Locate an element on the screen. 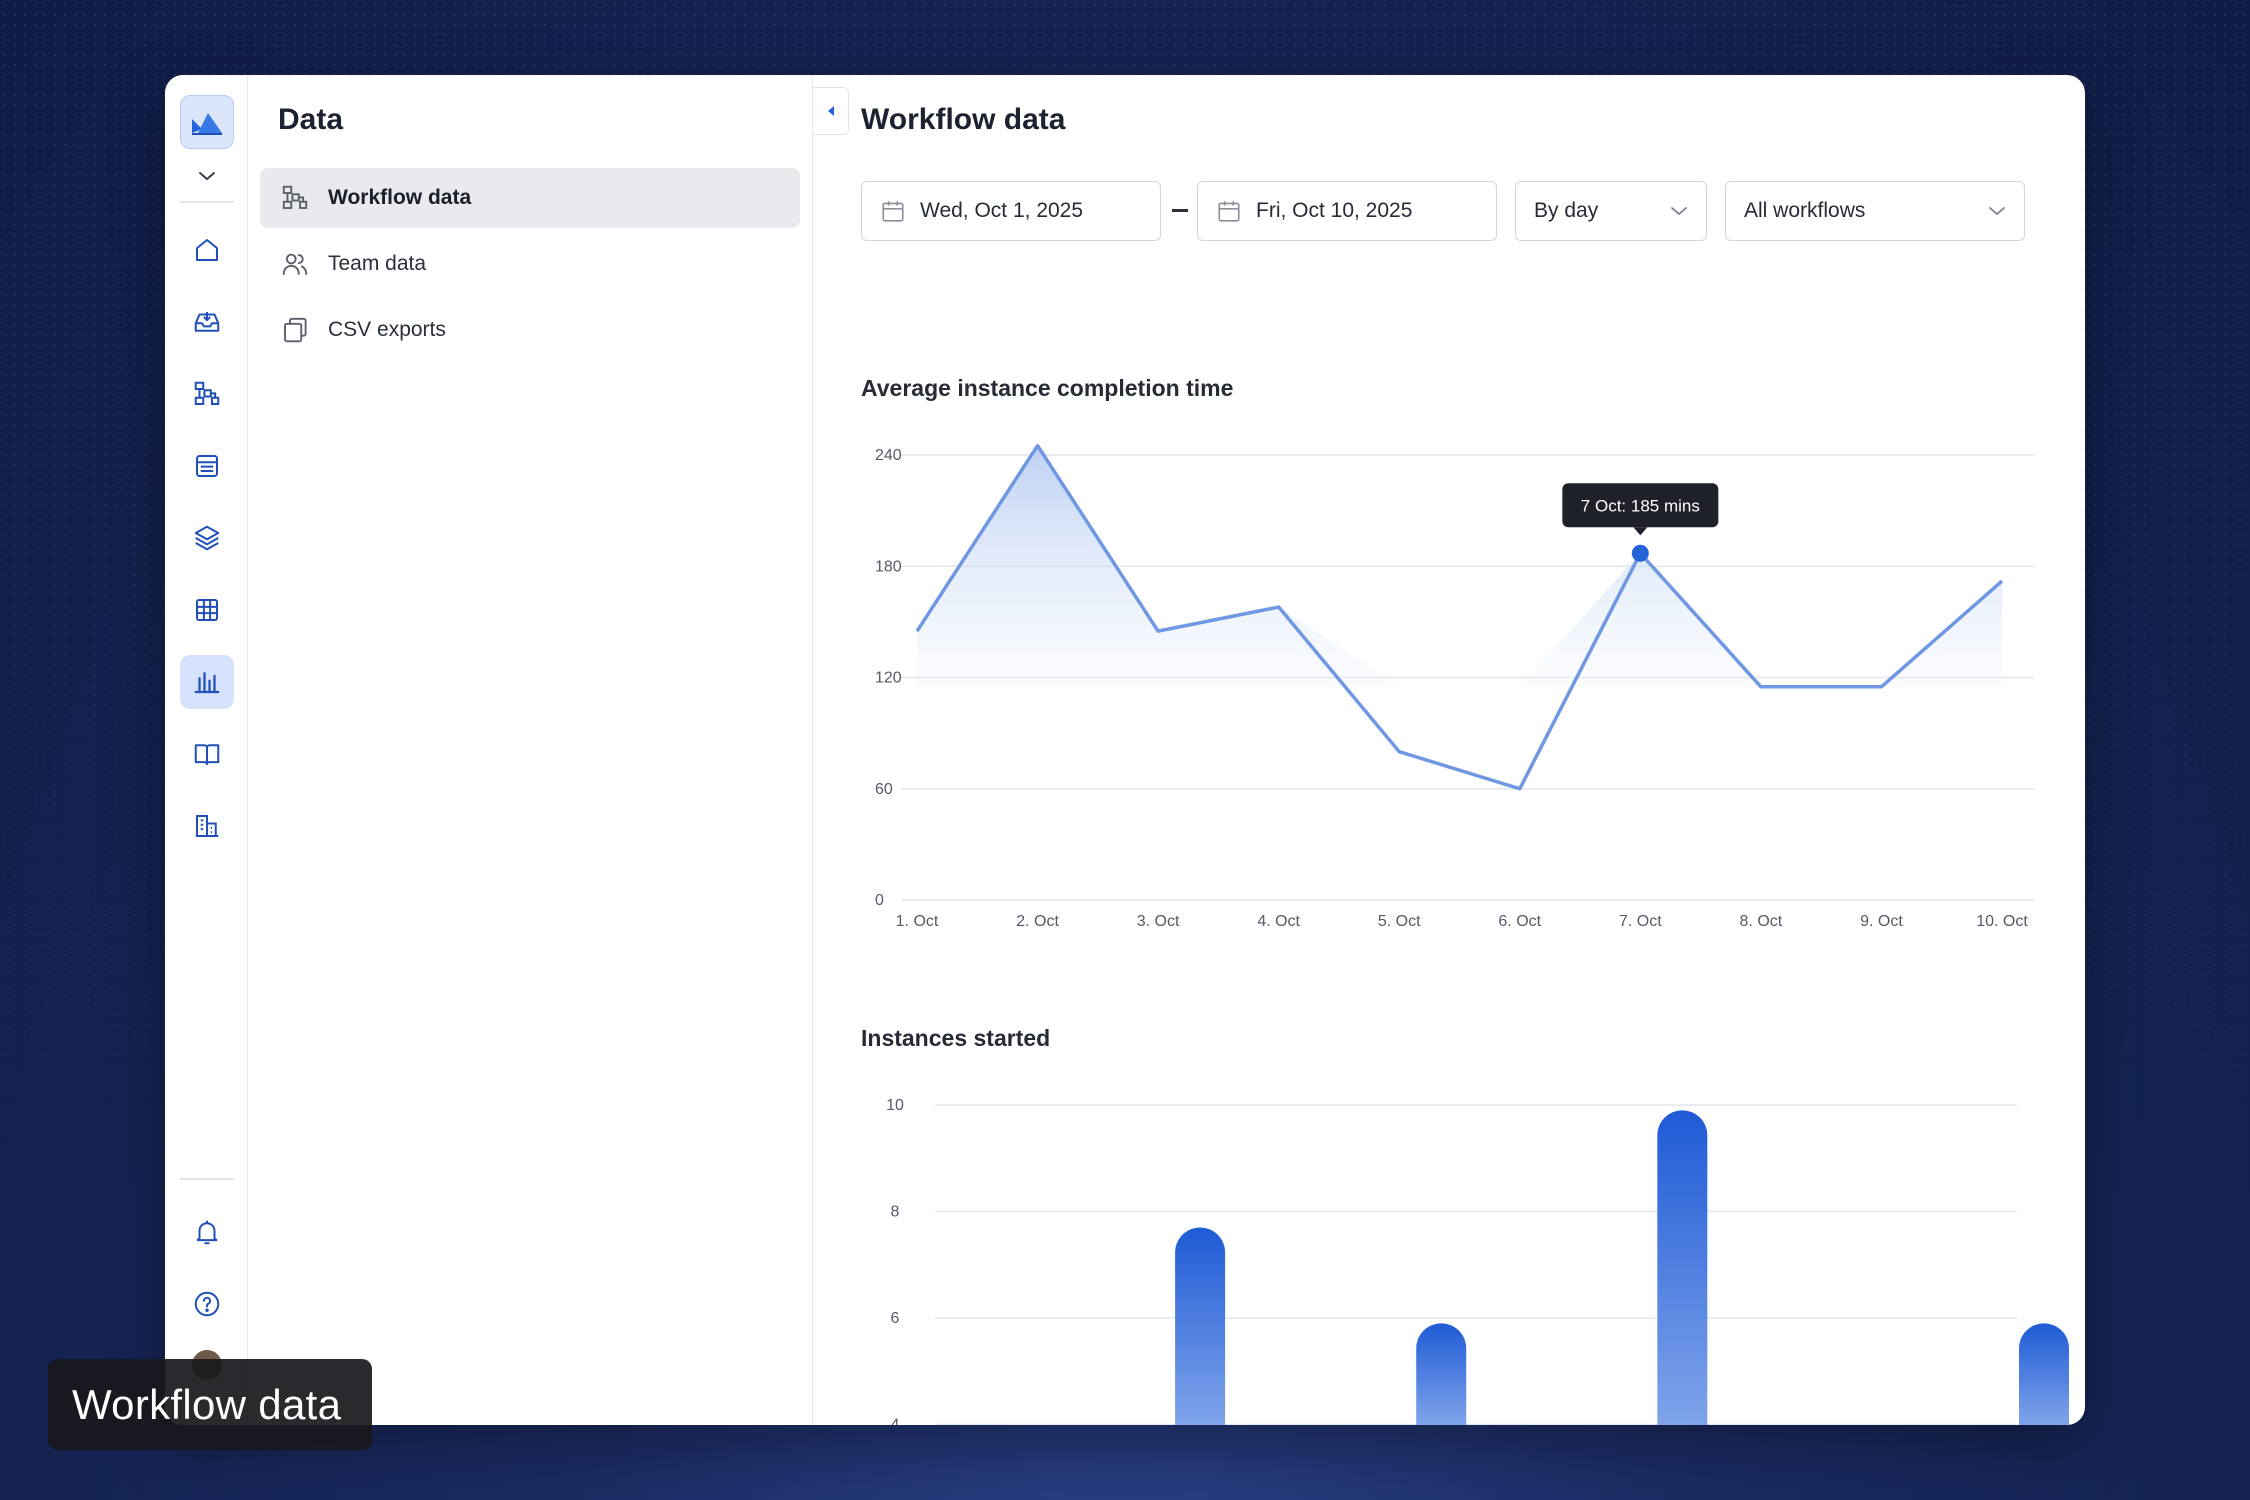 This screenshot has height=1500, width=2250. completion-time-chart-title: Average instance completion time is located at coordinates (1047, 388).